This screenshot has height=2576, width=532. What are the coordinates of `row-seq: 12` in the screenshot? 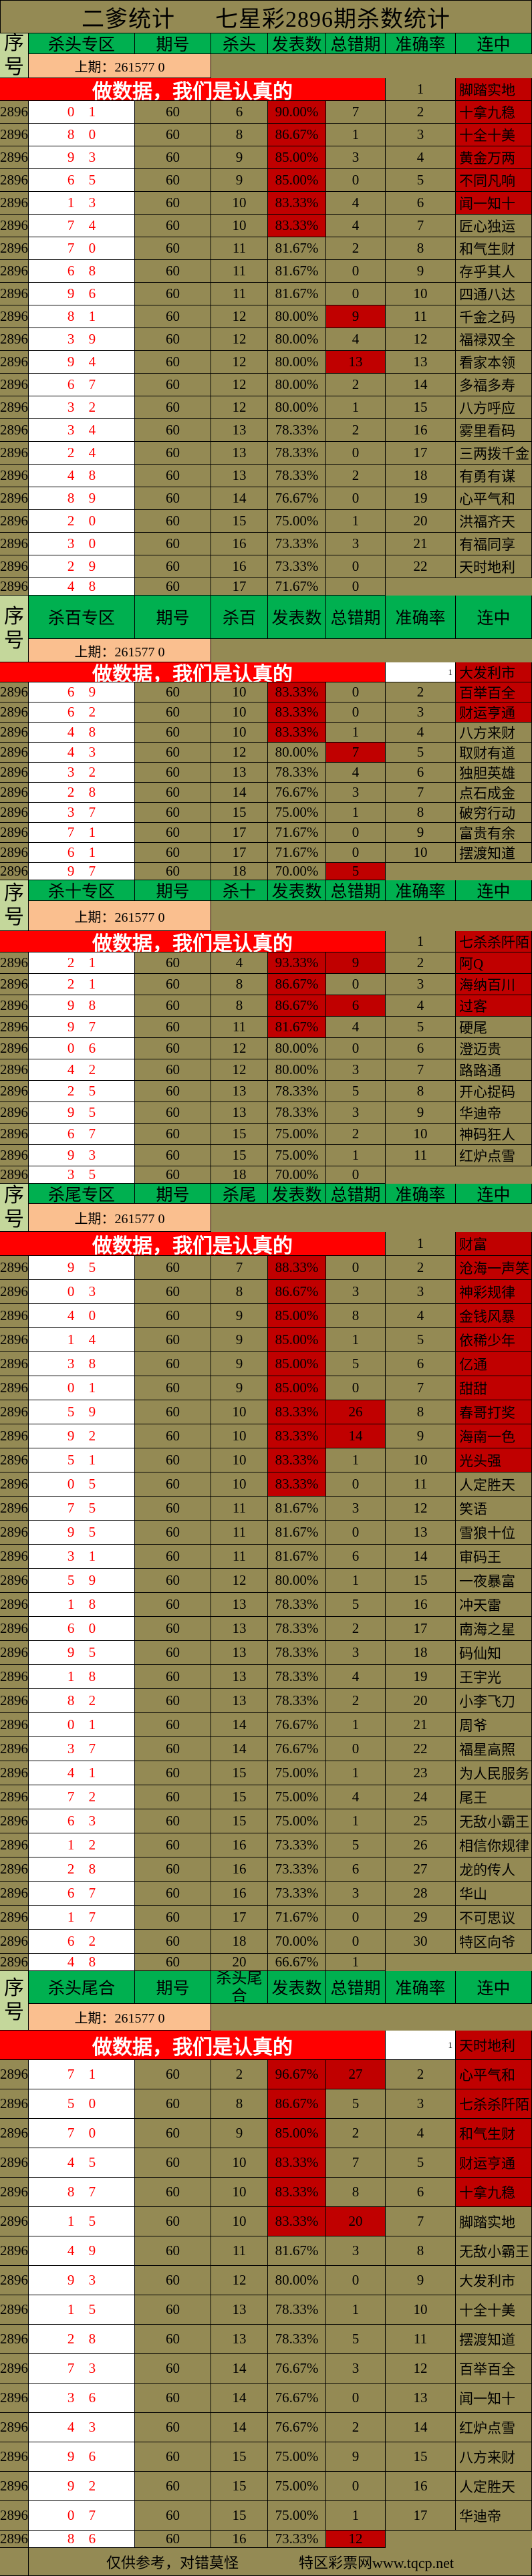 It's located at (421, 2369).